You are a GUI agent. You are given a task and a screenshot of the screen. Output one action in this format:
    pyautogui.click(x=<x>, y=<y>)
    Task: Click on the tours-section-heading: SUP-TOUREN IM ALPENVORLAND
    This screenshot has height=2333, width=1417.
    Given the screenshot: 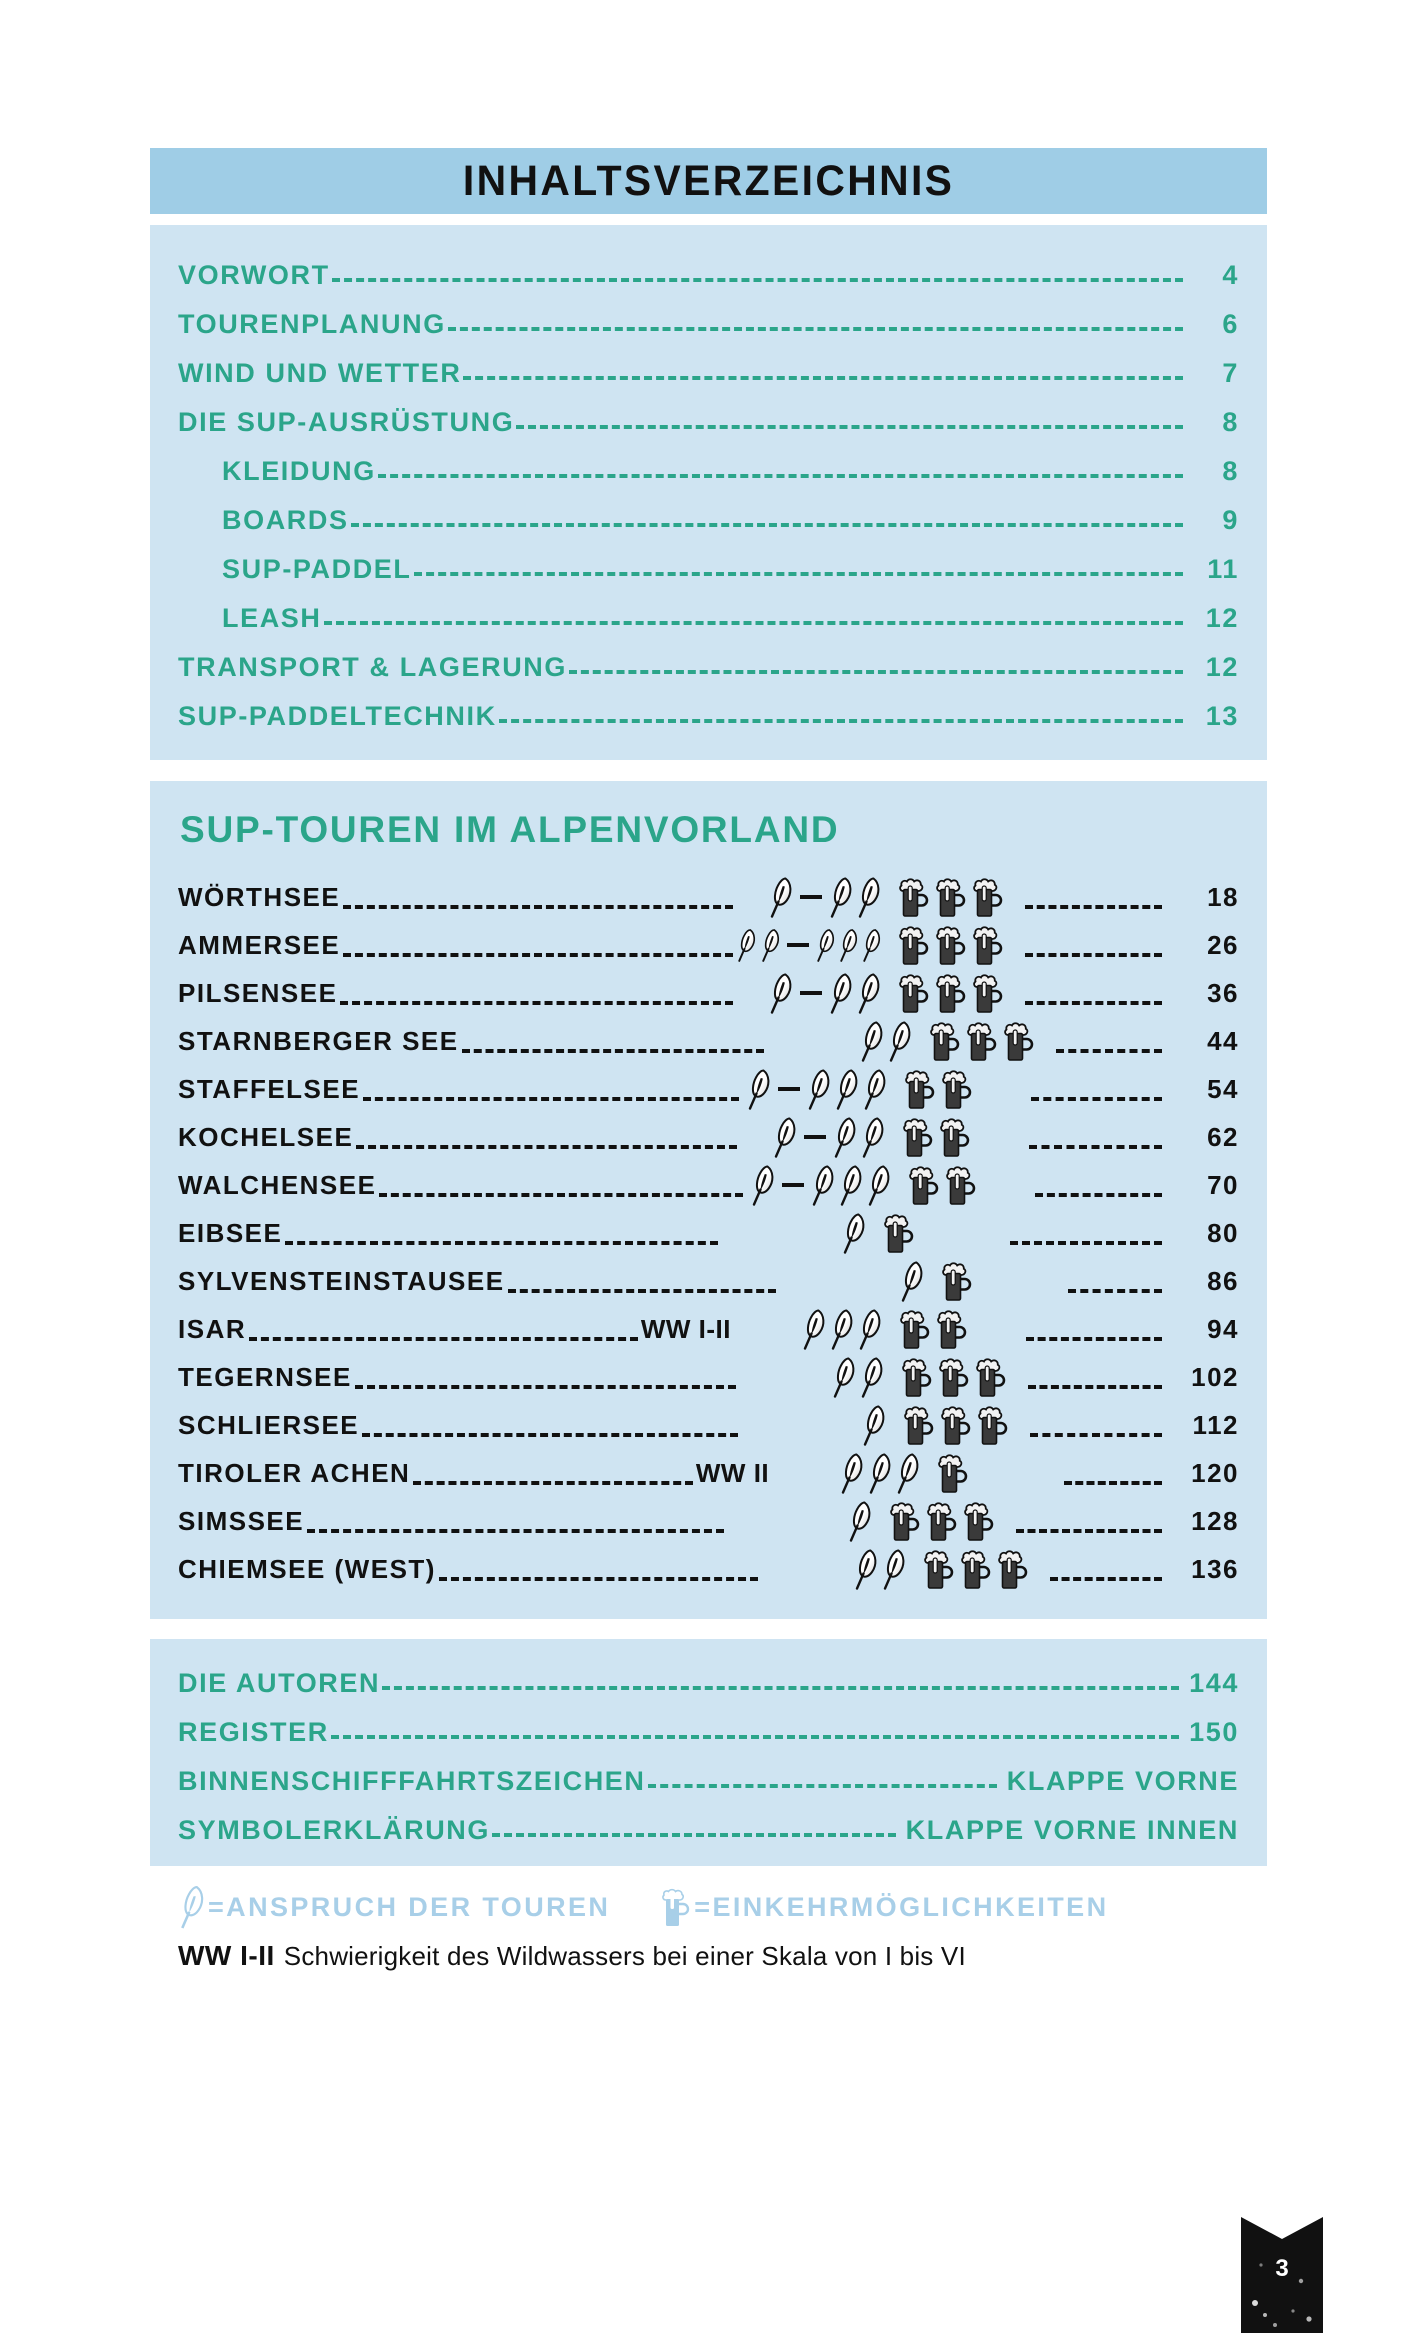 What is the action you would take?
    pyautogui.click(x=510, y=829)
    